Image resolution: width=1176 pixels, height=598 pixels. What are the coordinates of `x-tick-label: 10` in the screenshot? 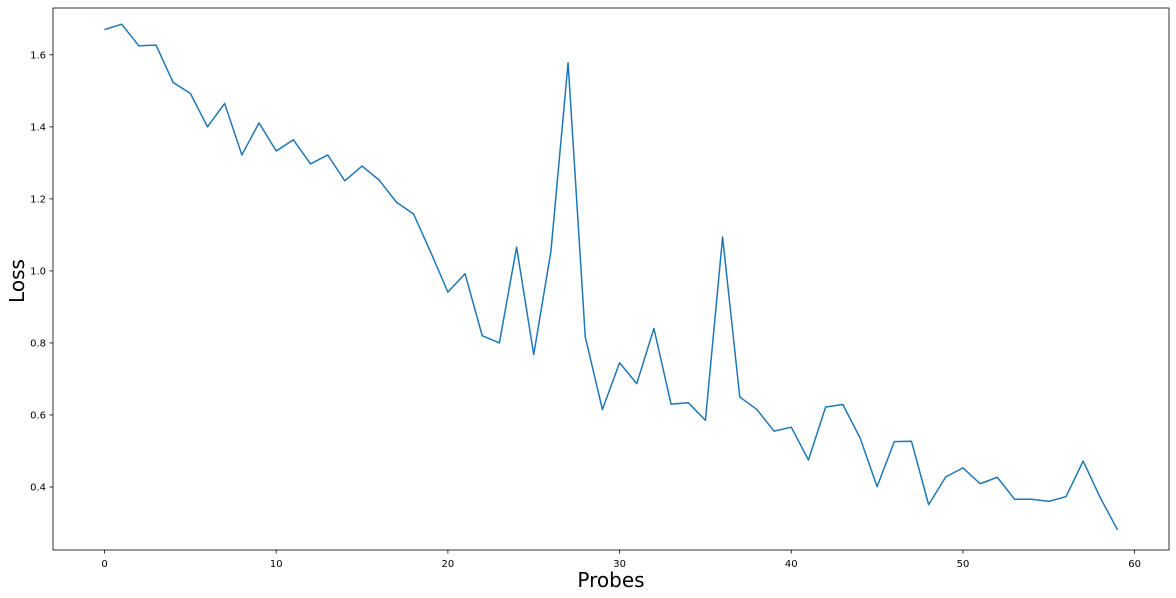 It's located at (276, 564).